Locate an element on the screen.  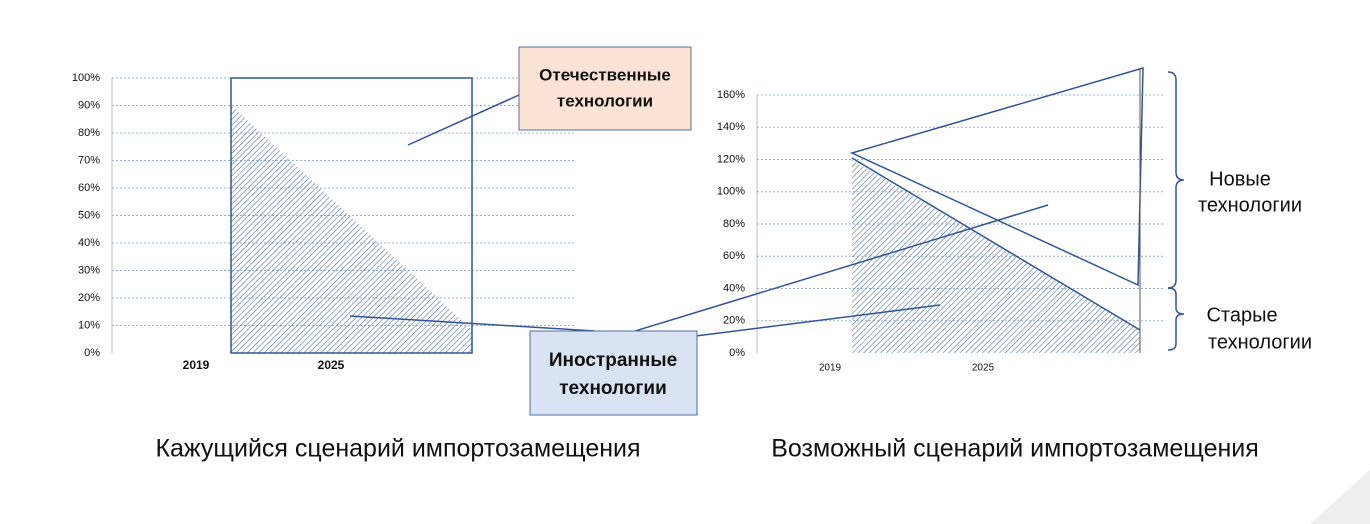
old-area is located at coordinates (996, 256).